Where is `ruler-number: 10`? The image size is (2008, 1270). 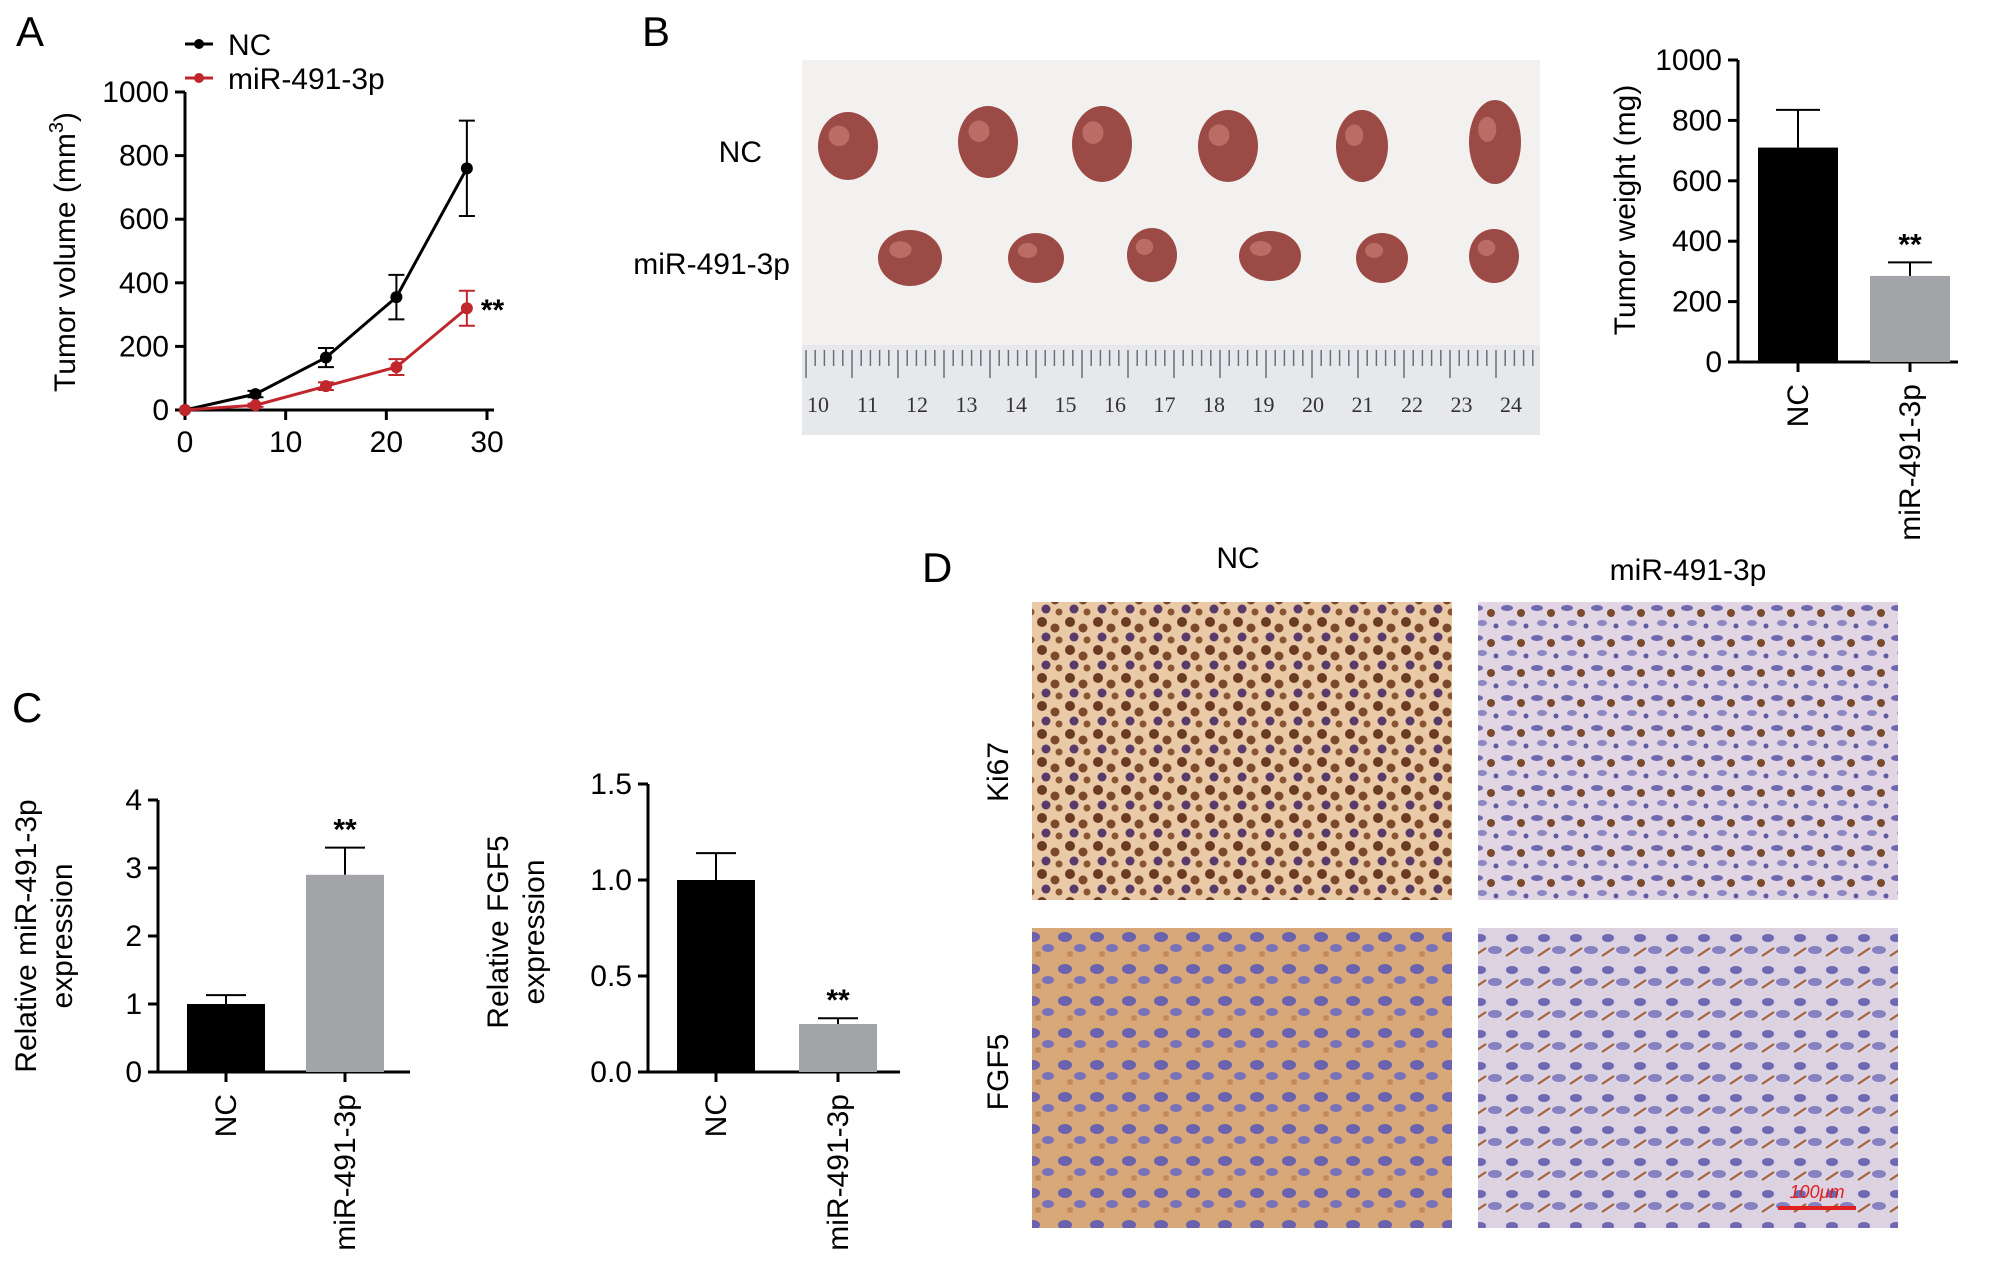 ruler-number: 10 is located at coordinates (818, 404).